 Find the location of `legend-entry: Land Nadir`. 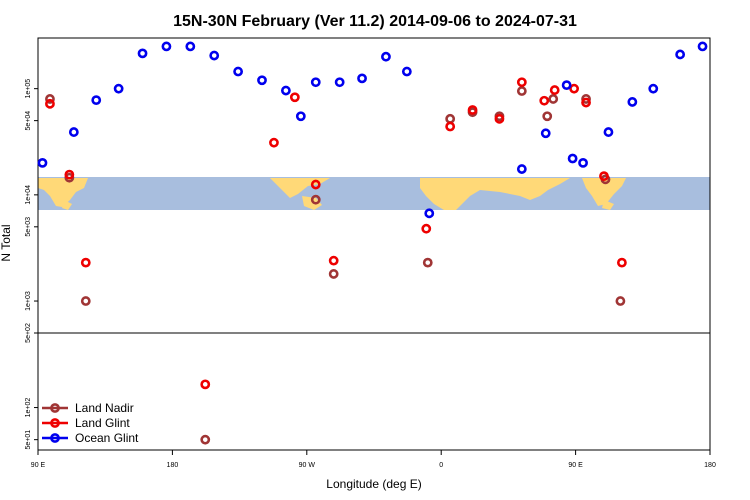

legend-entry: Land Nadir is located at coordinates (104, 408).